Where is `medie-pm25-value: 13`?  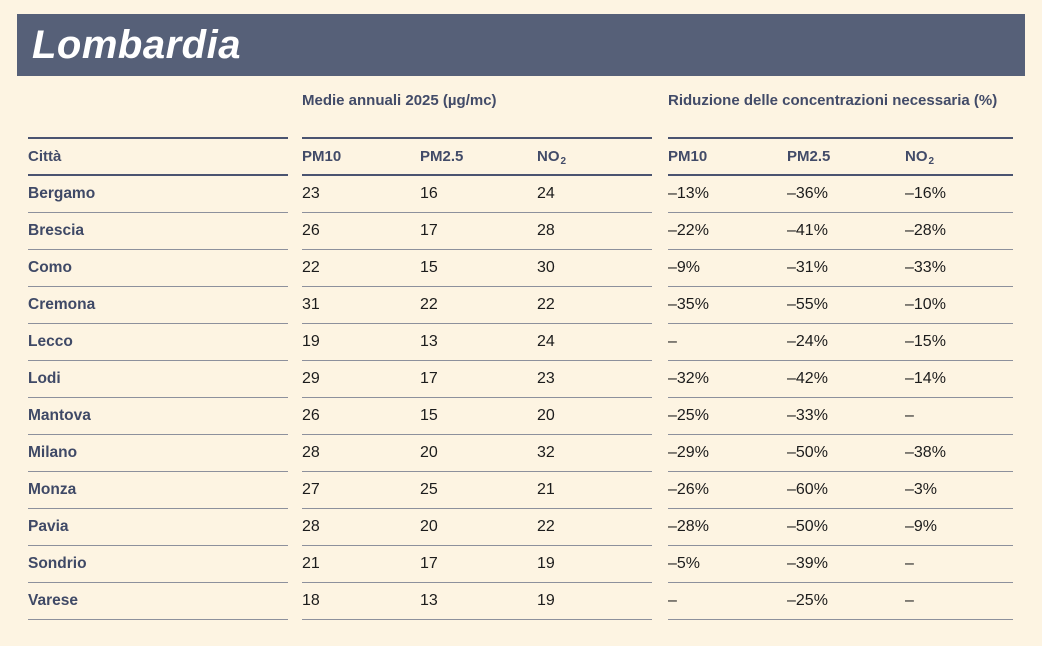
medie-pm25-value: 13 is located at coordinates (429, 600).